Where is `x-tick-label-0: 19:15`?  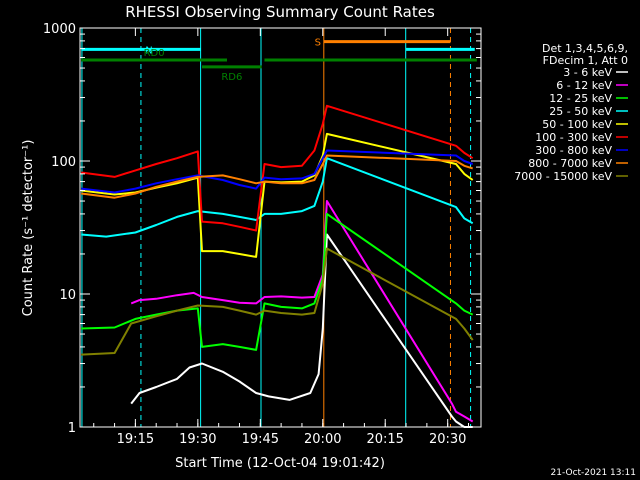
x-tick-label-0: 19:15 is located at coordinates (135, 439).